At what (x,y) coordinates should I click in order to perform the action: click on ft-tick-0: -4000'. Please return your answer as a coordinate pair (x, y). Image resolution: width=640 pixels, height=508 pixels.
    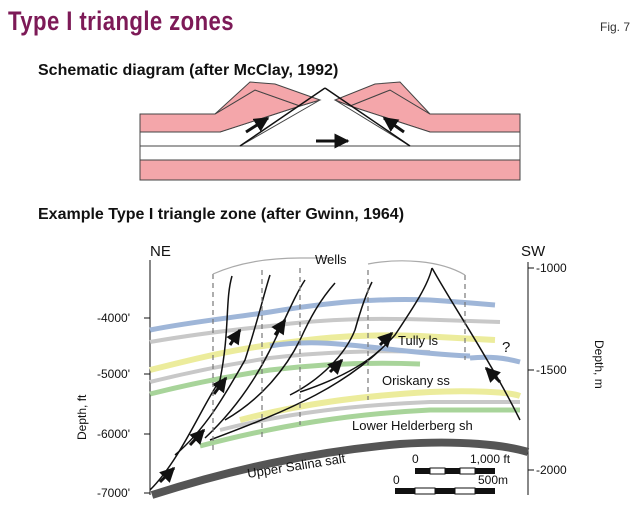
    Looking at the image, I should click on (113, 318).